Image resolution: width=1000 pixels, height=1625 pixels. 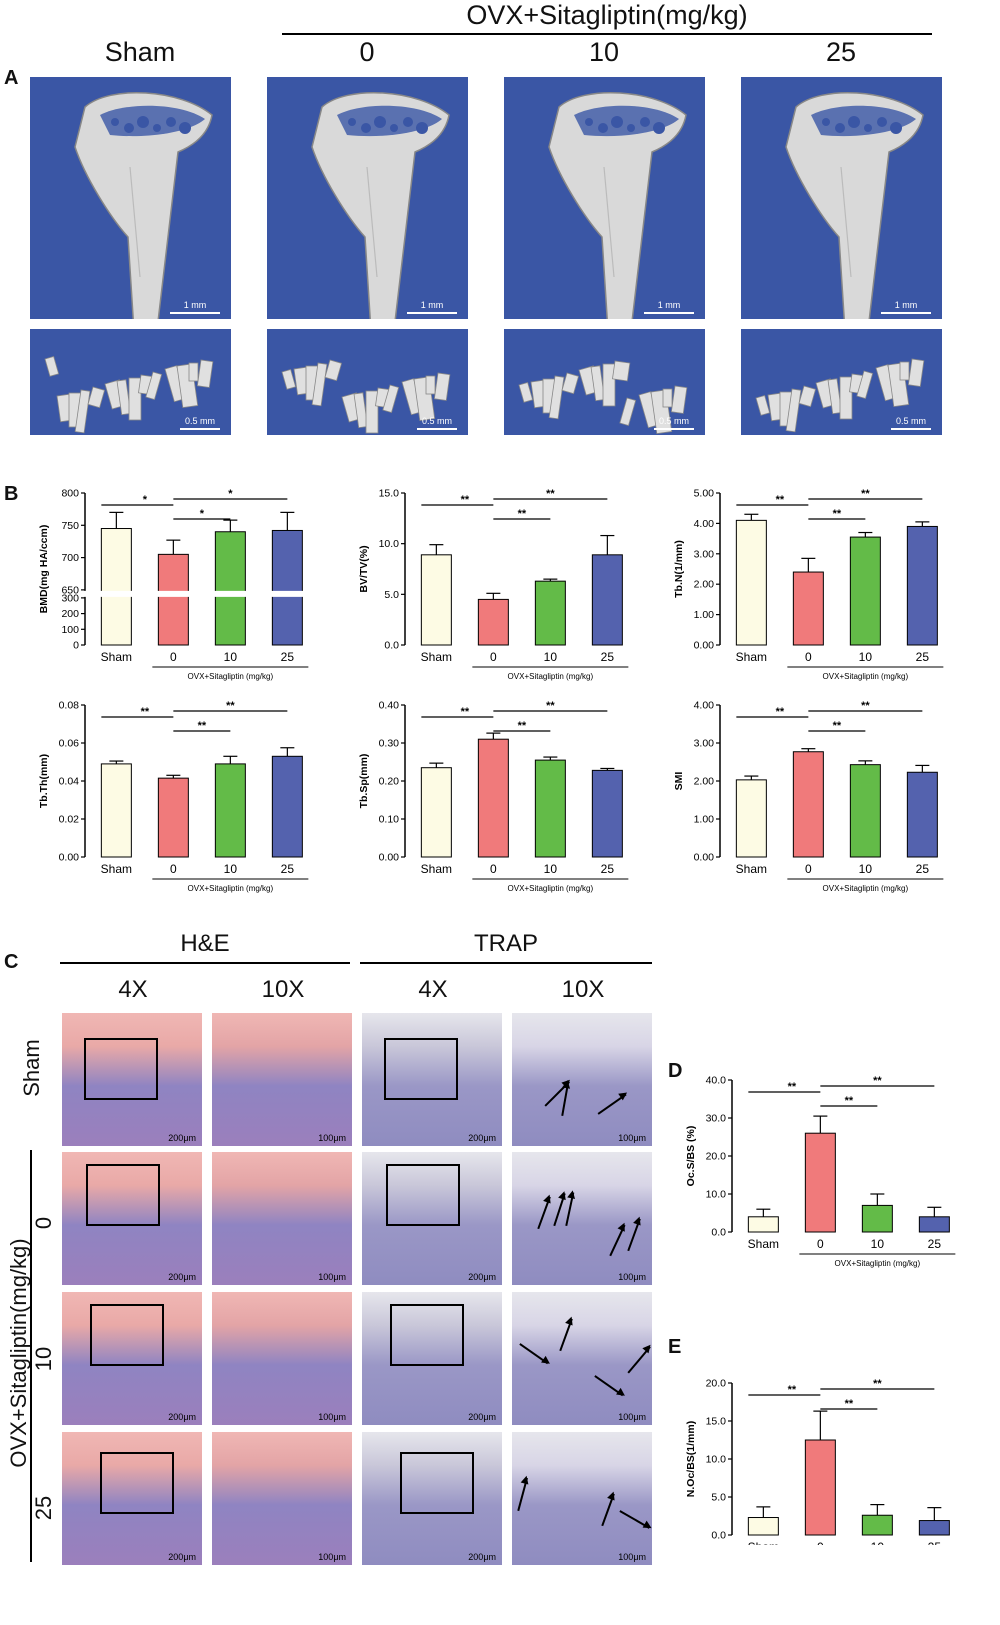 What do you see at coordinates (205, 963) in the screenshot?
I see `panel-c-he-rule` at bounding box center [205, 963].